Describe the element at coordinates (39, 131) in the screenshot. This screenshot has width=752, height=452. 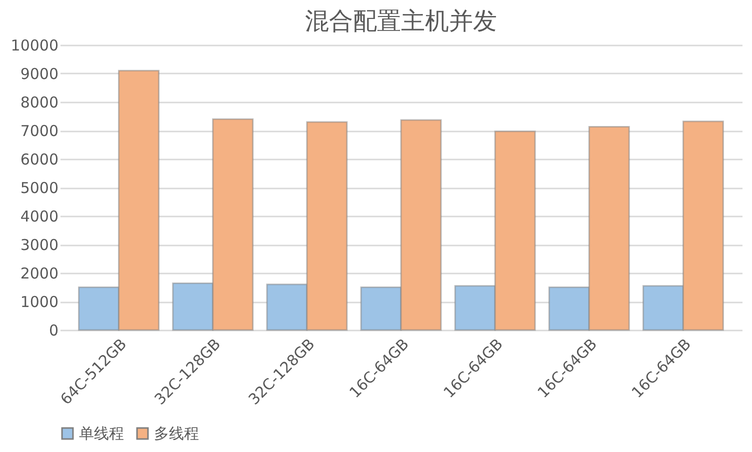
I see `y-tick-label: 7000` at that location.